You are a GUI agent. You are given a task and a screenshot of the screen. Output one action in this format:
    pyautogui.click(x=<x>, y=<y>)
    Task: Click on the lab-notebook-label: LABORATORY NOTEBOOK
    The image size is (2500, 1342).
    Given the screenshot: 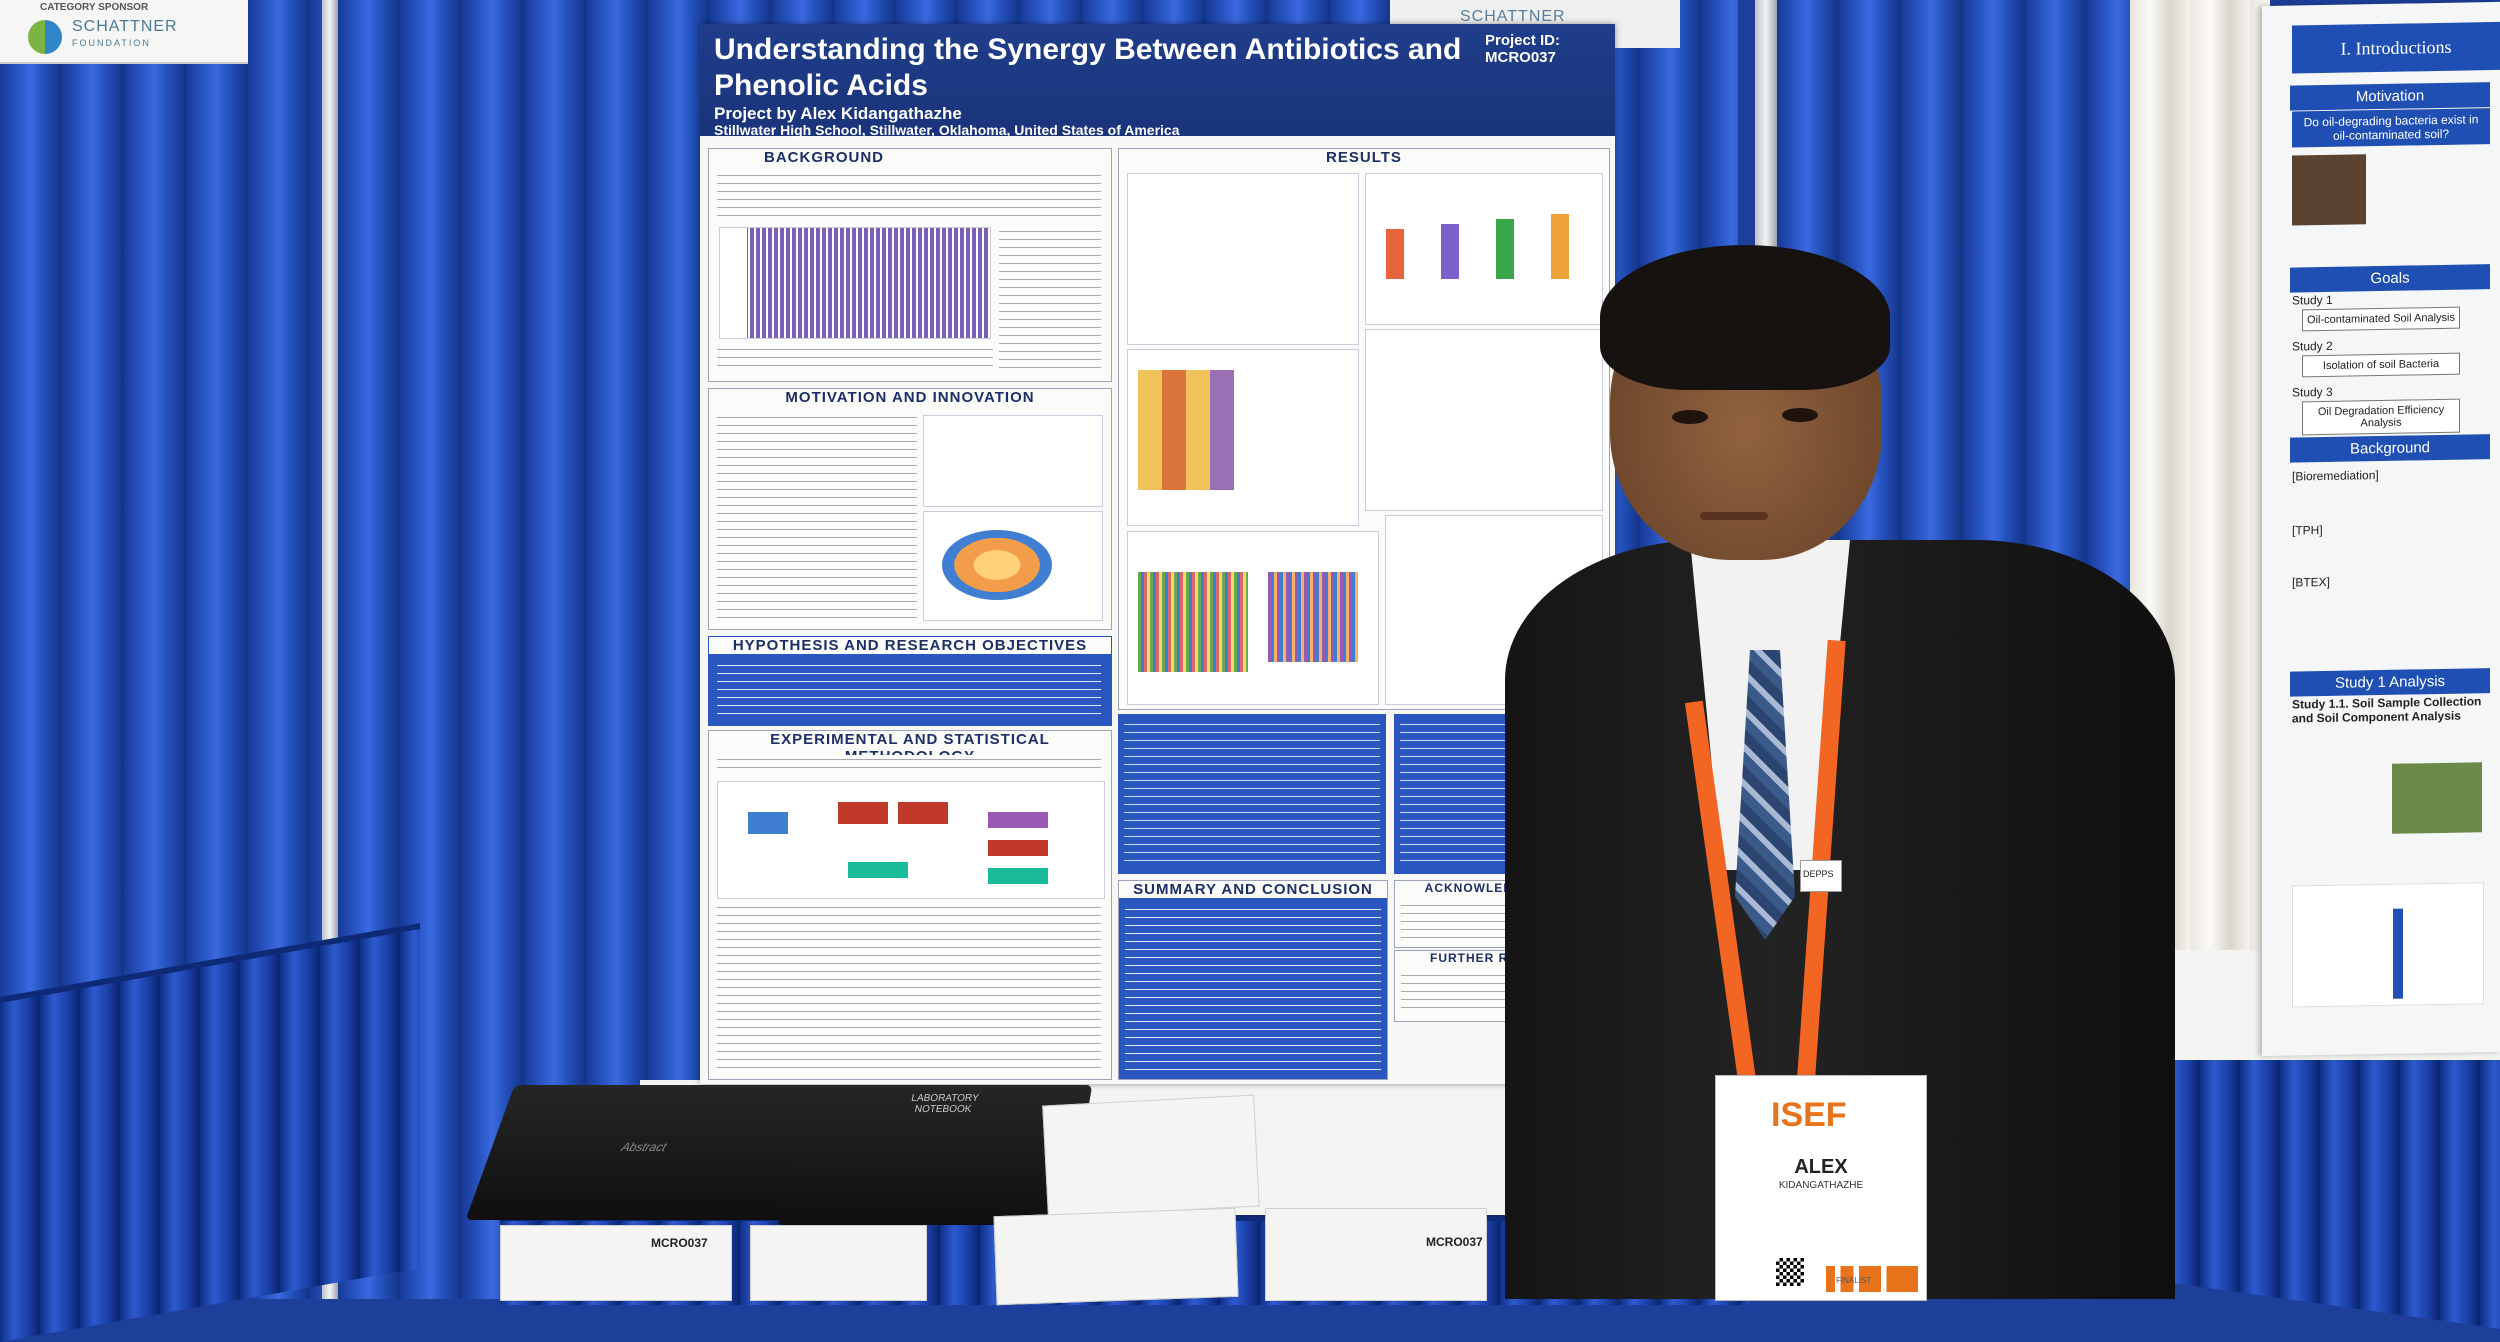 What is the action you would take?
    pyautogui.click(x=945, y=1104)
    